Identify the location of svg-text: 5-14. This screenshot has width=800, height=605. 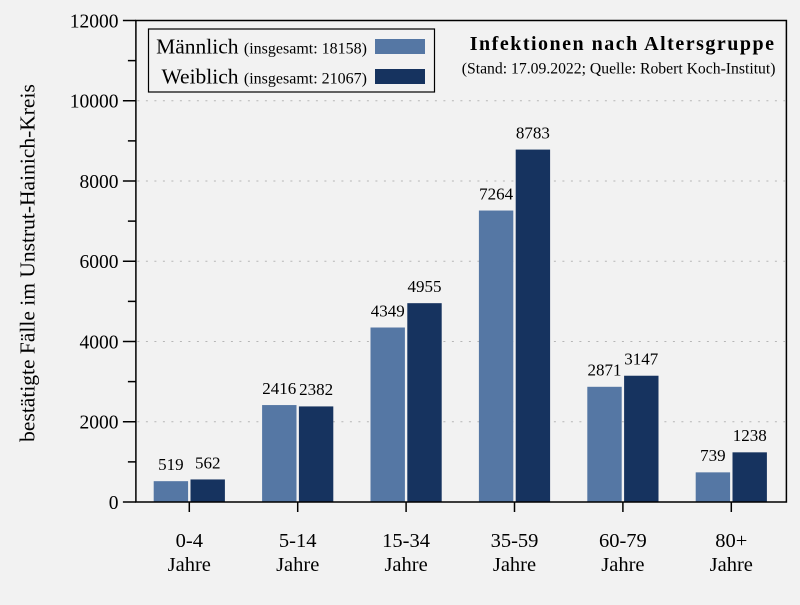
(298, 541).